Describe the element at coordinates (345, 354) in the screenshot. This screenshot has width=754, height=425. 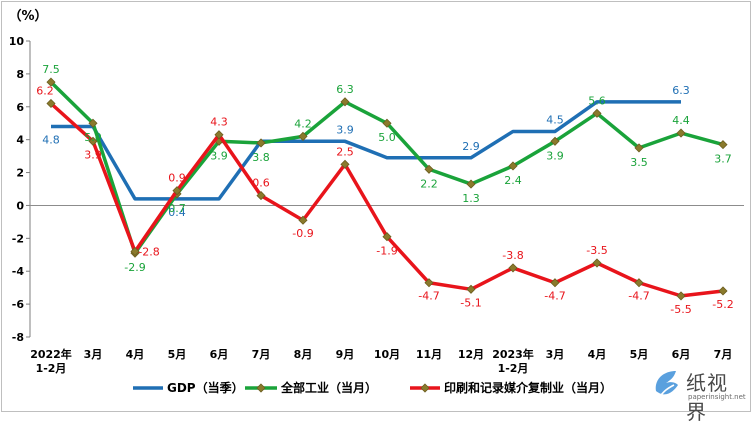
I see `x-tick-label: 9月` at that location.